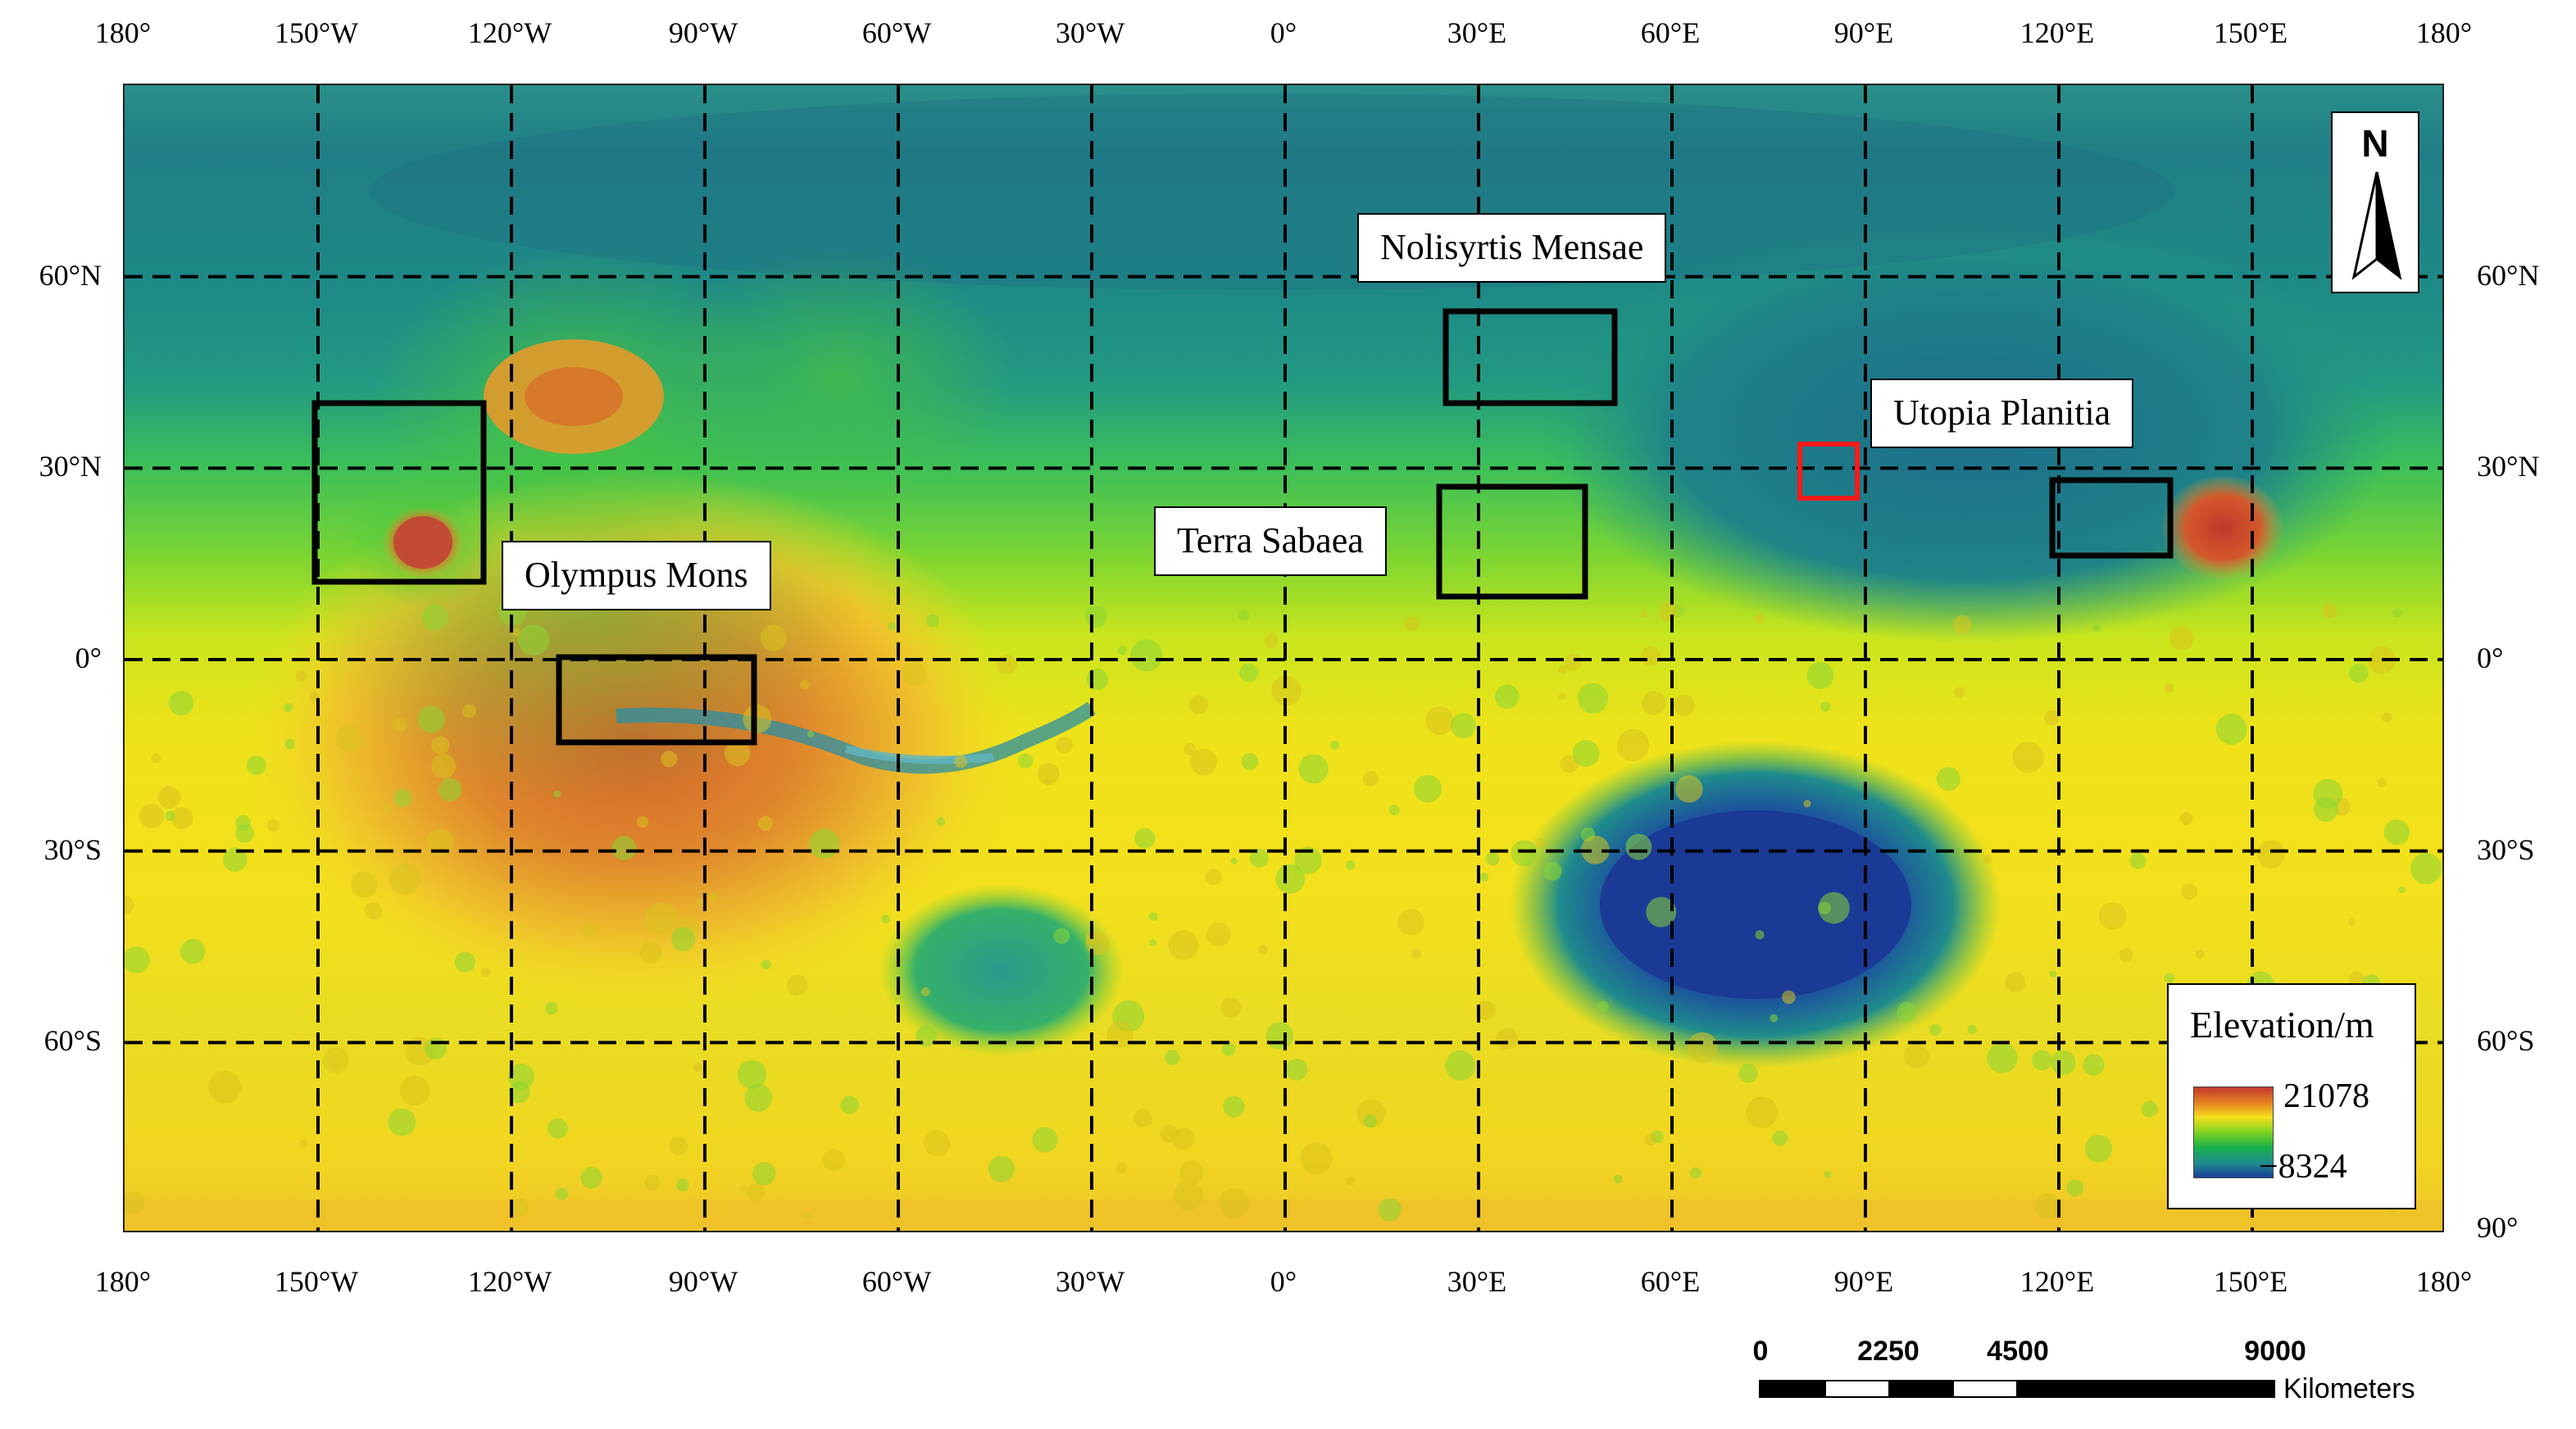 This screenshot has width=2576, height=1429. I want to click on label-utopia-planitia: Utopia Planitia, so click(2002, 413).